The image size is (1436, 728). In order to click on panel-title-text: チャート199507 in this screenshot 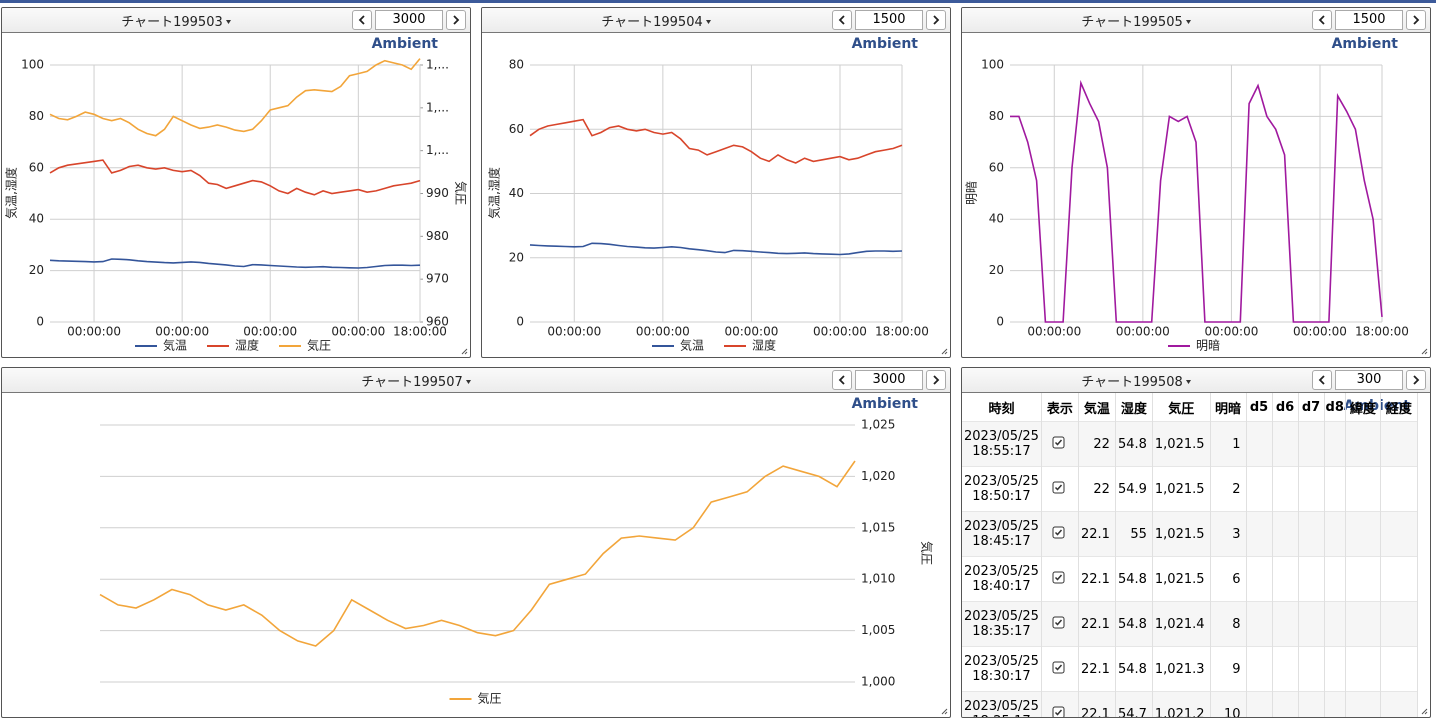, I will do `click(412, 382)`.